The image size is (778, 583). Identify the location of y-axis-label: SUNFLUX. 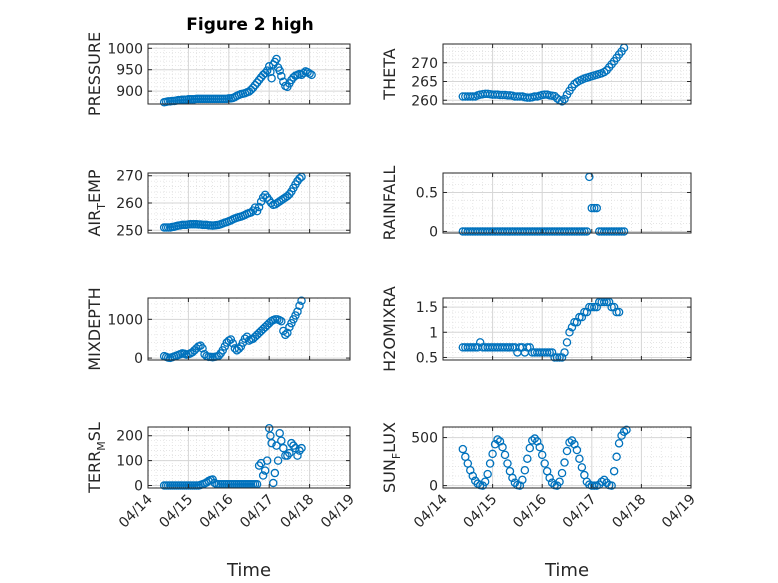
(391, 457).